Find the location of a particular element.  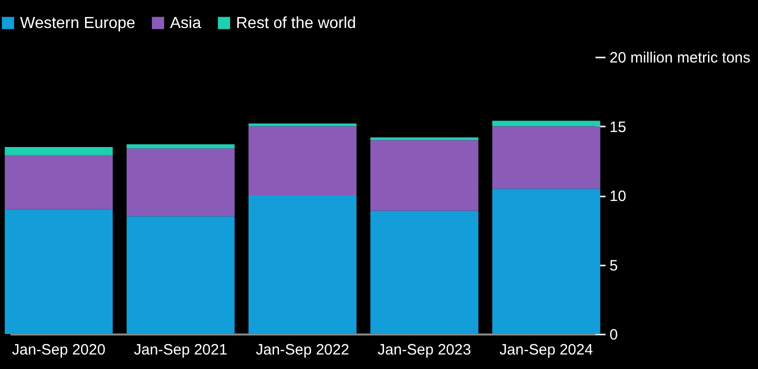

x-tick-label: Jan-Sep 2020 is located at coordinates (59, 350).